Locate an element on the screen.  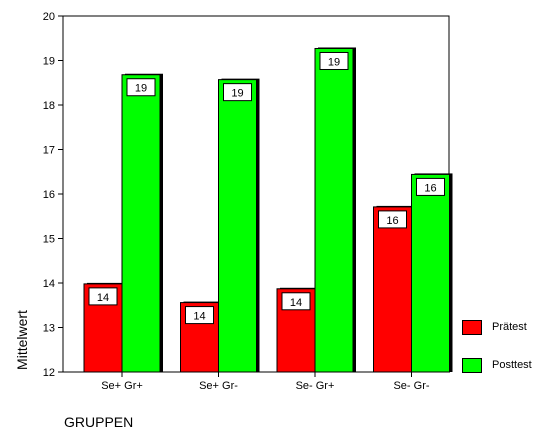
legend-item-pretest: Prätest is located at coordinates (497, 327).